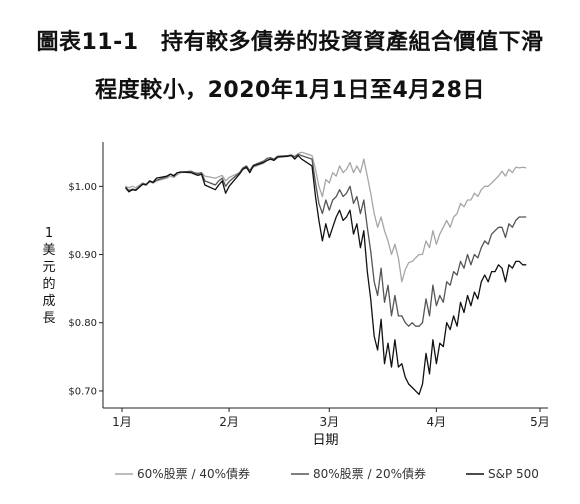 Image resolution: width=580 pixels, height=504 pixels. Describe the element at coordinates (122, 422) in the screenshot. I see `x-tick-label: 1月` at that location.